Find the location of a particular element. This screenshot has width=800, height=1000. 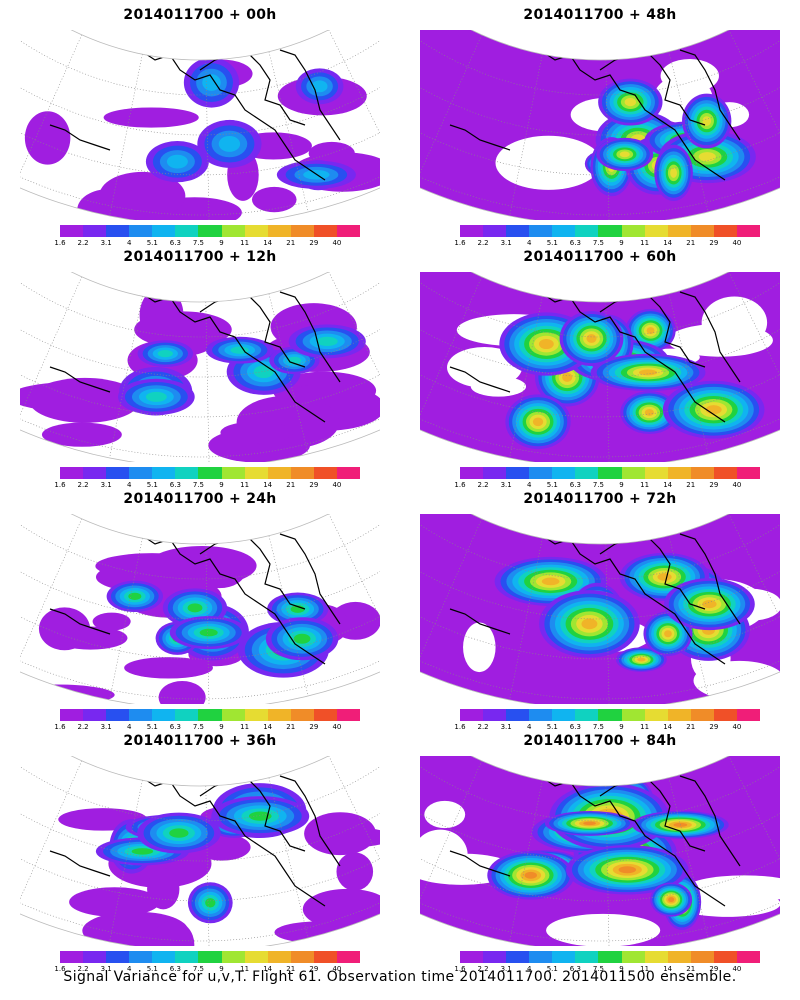

coastline is located at coordinates (195, 357).